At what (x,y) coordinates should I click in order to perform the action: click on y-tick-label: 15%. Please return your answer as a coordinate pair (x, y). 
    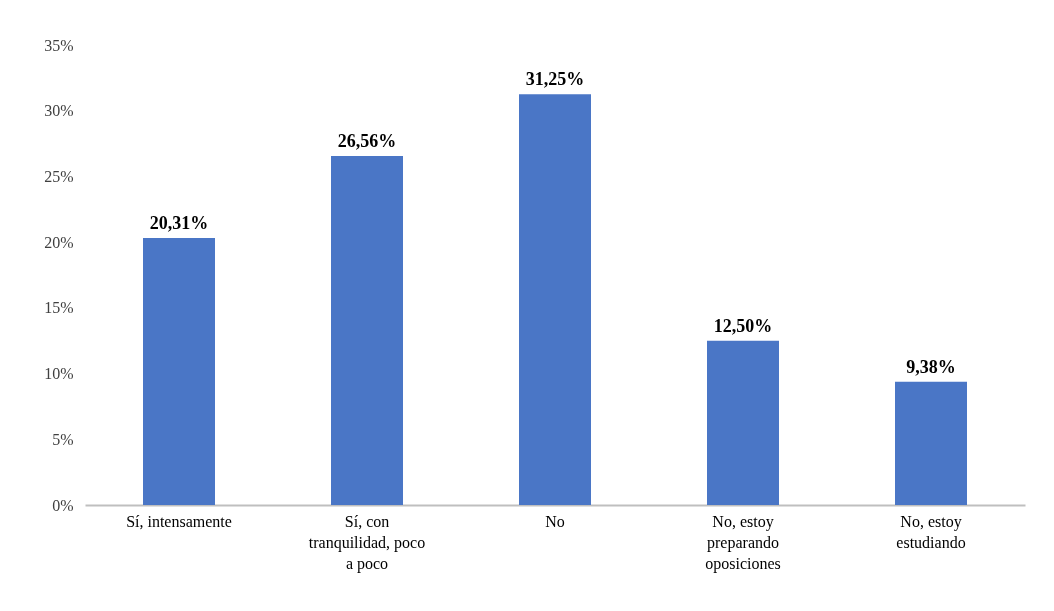
    Looking at the image, I should click on (59, 308).